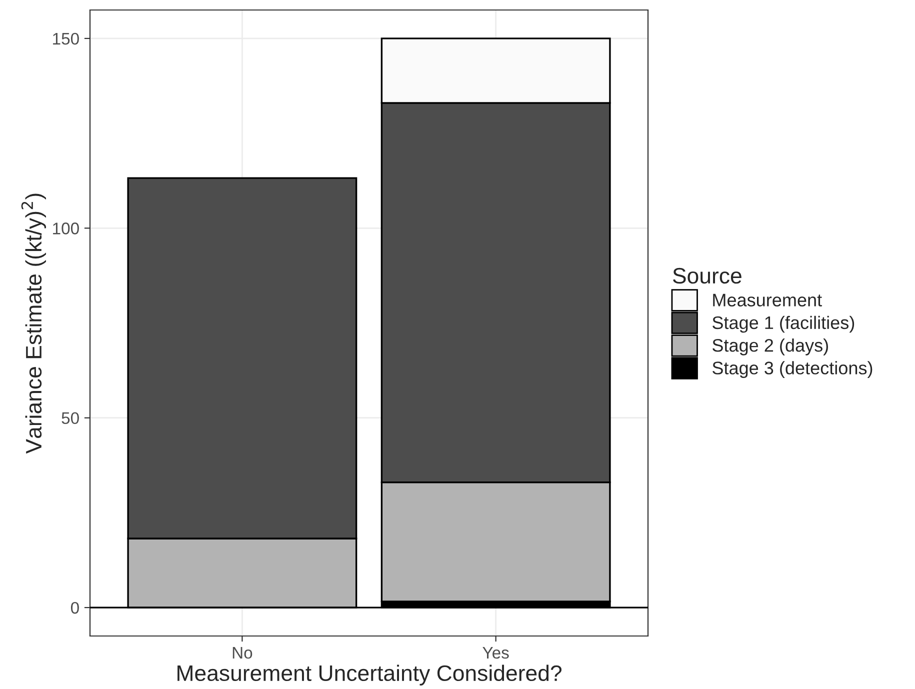  Describe the element at coordinates (707, 276) in the screenshot. I see `legend-title: Source` at that location.